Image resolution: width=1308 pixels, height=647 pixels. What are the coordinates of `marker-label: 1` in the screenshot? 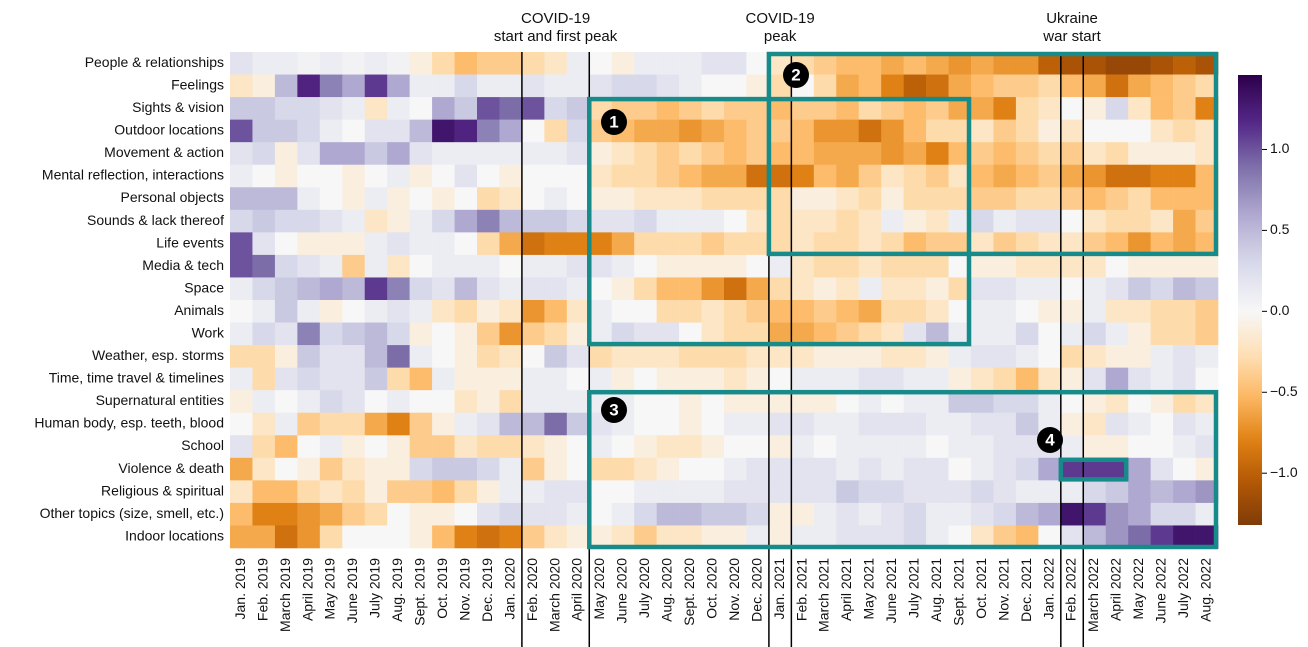 It's located at (613, 121).